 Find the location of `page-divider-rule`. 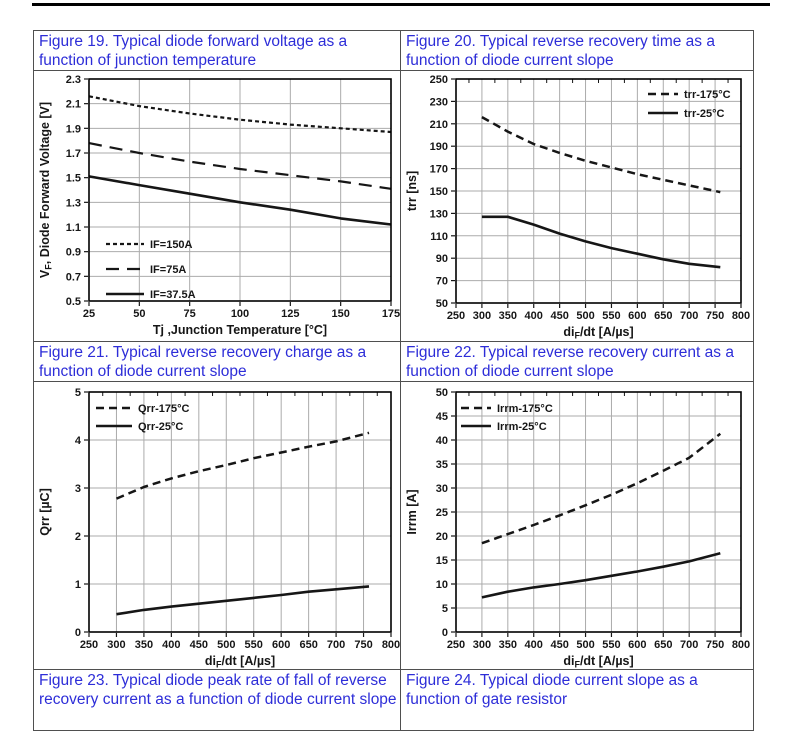

page-divider-rule is located at coordinates (401, 4).